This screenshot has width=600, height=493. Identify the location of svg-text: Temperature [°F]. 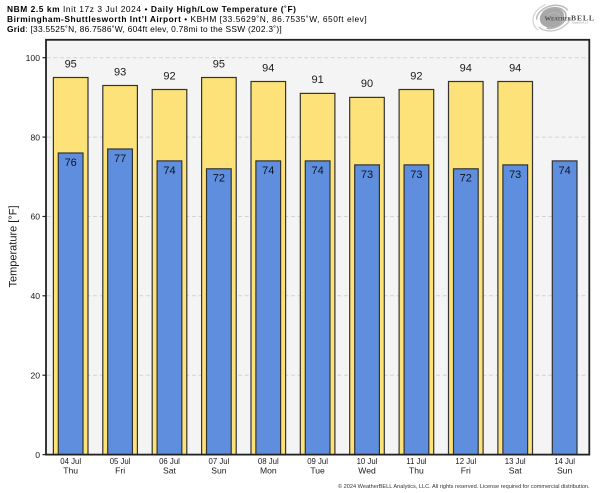
(14, 246).